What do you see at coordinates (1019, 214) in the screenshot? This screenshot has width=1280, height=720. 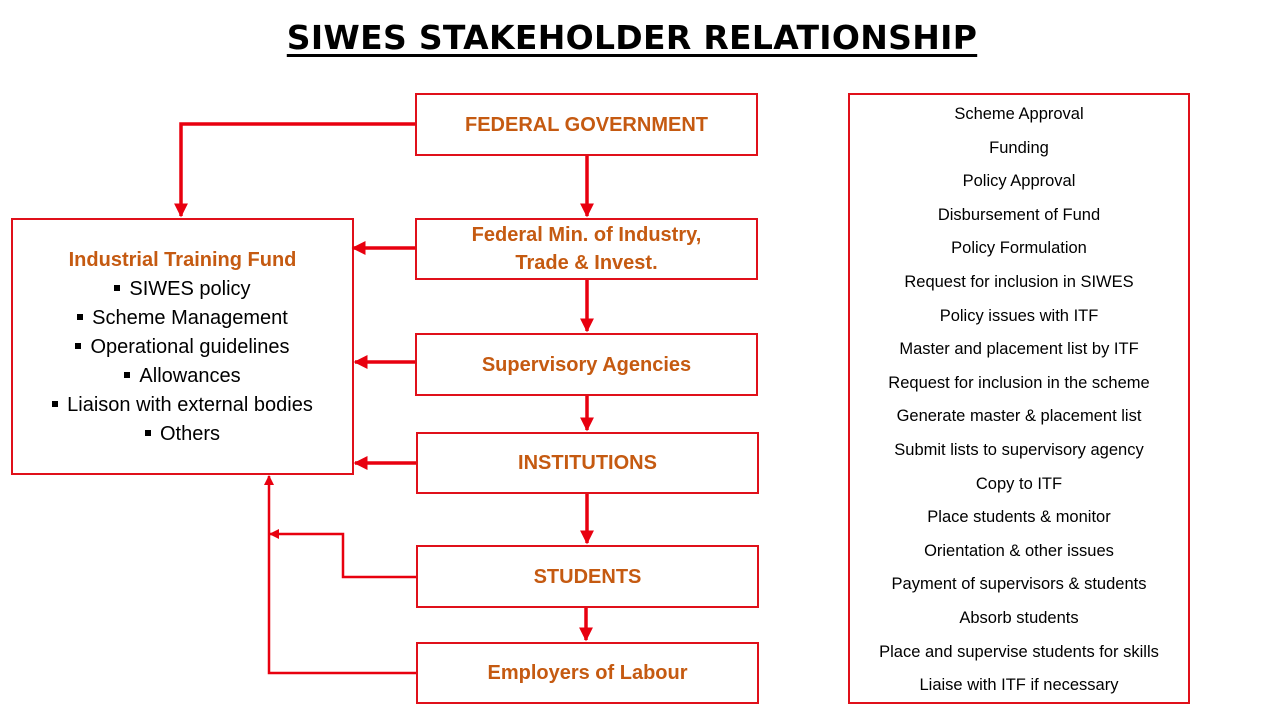 I see `responsibility-item: Disbursement of Fund` at bounding box center [1019, 214].